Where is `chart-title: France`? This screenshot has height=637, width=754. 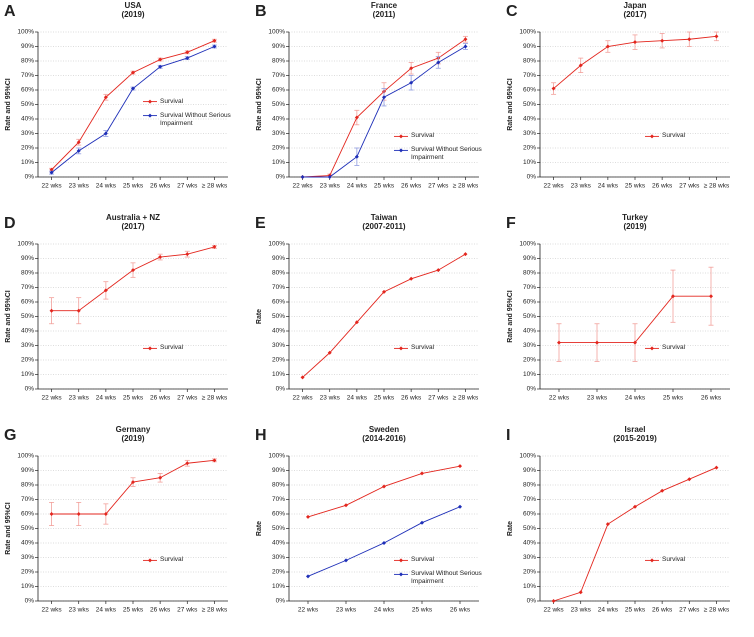 chart-title: France is located at coordinates (384, 5).